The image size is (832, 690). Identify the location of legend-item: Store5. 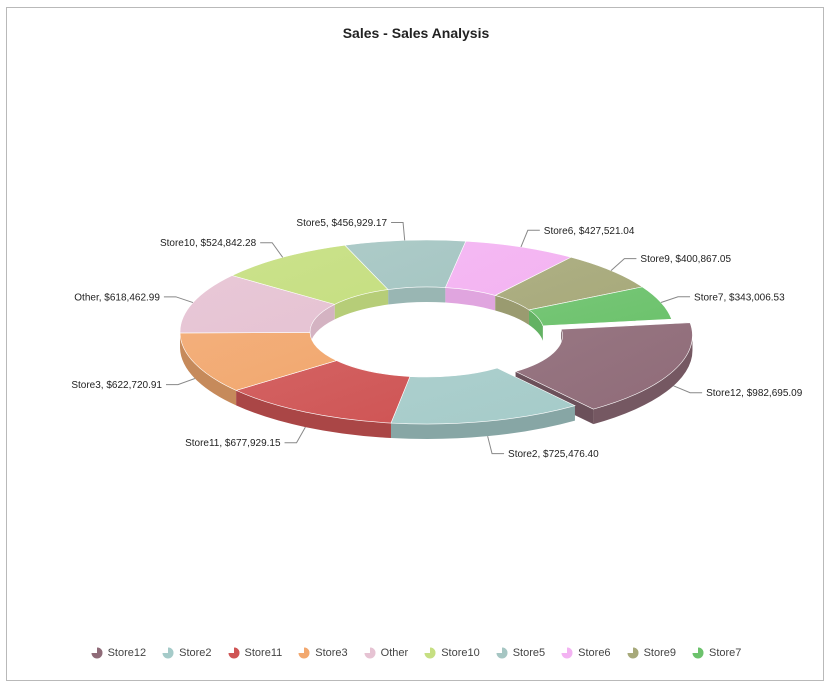
(520, 653).